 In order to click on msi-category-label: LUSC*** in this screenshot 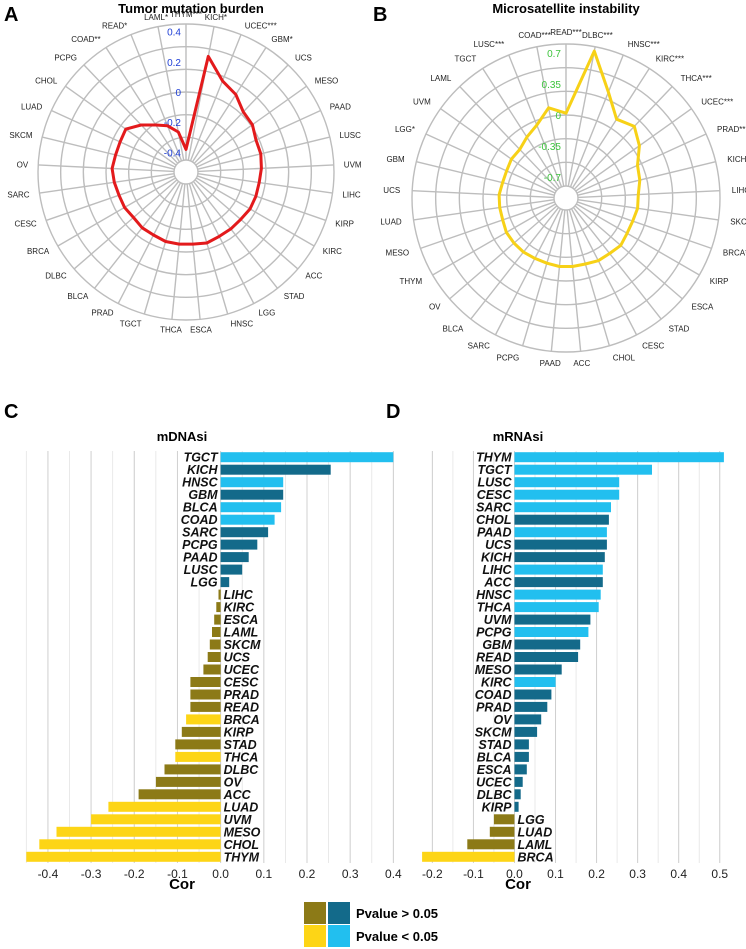, I will do `click(489, 44)`.